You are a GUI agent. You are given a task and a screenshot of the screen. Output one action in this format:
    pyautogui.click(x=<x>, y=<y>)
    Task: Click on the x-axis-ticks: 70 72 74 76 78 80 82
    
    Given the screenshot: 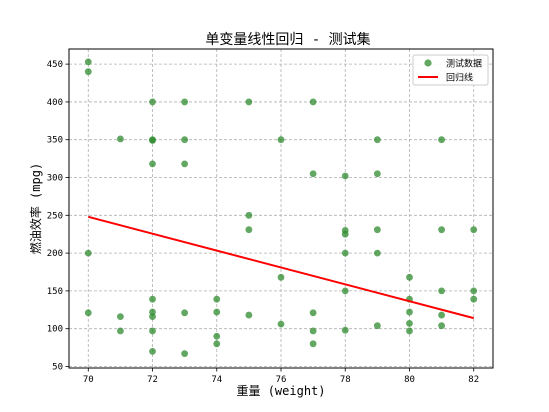 What is the action you would take?
    pyautogui.click(x=281, y=376)
    